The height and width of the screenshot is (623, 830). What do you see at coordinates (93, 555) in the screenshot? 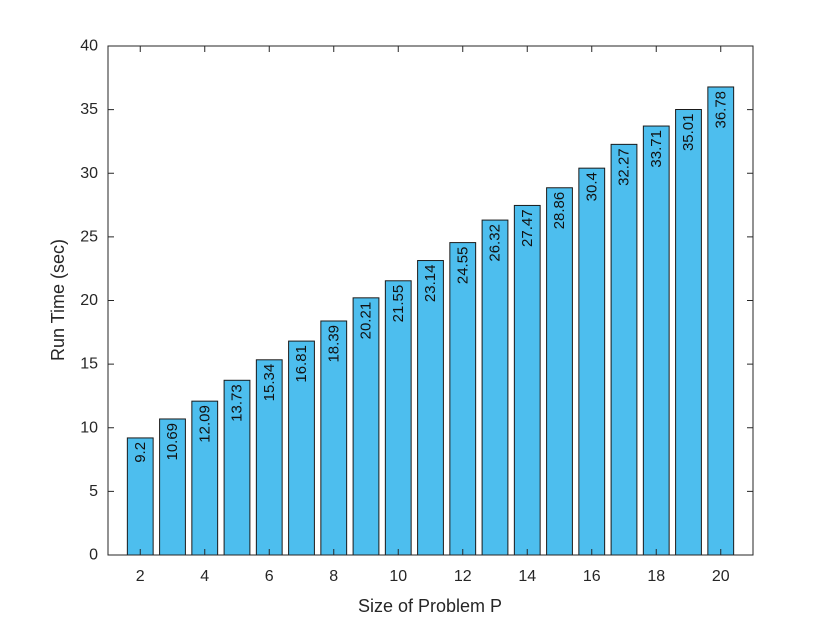
I see `y-tick-label-0: 0` at bounding box center [93, 555].